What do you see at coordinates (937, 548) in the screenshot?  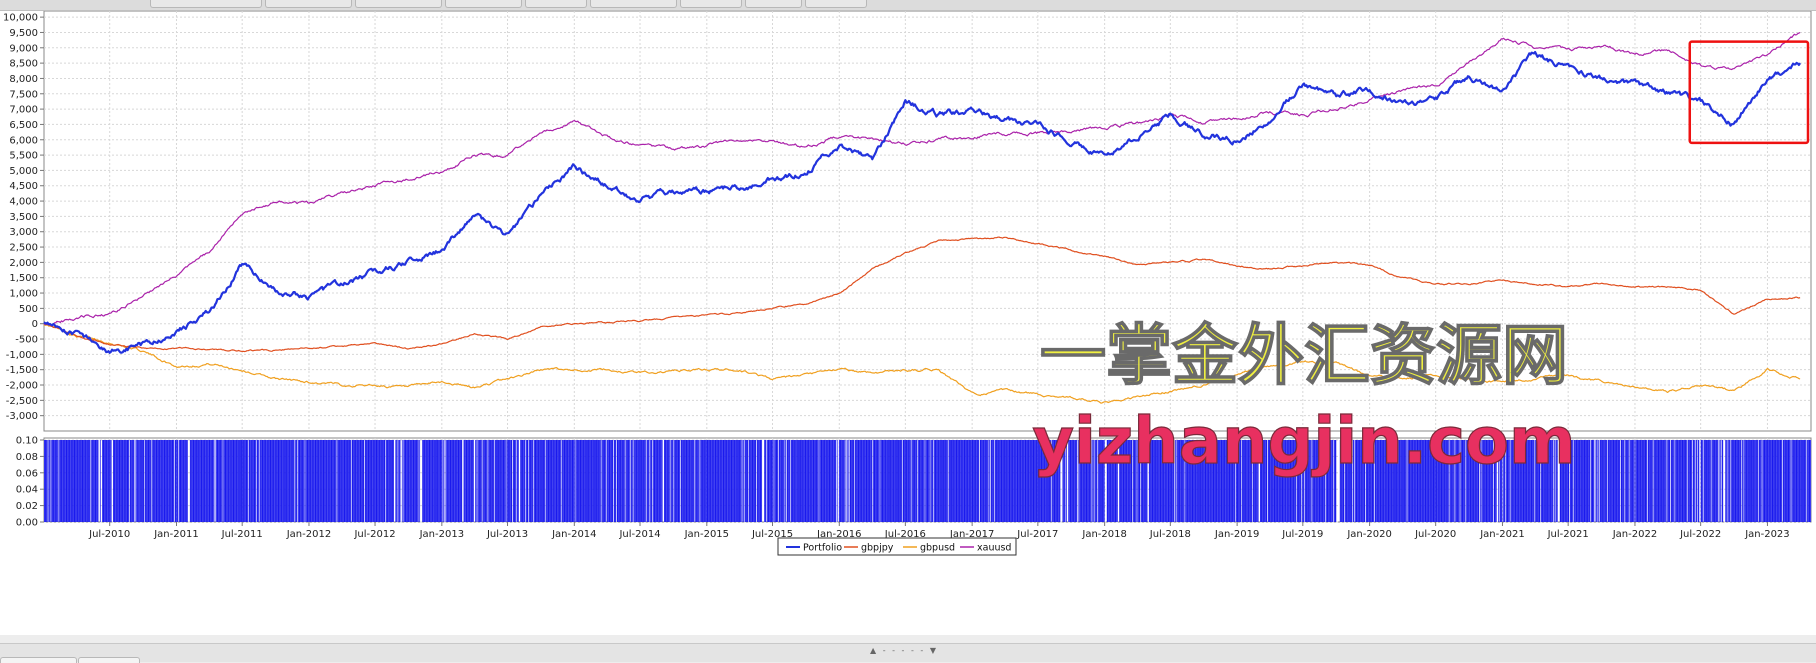 I see `legend-label-gbpusd: gbpusd` at bounding box center [937, 548].